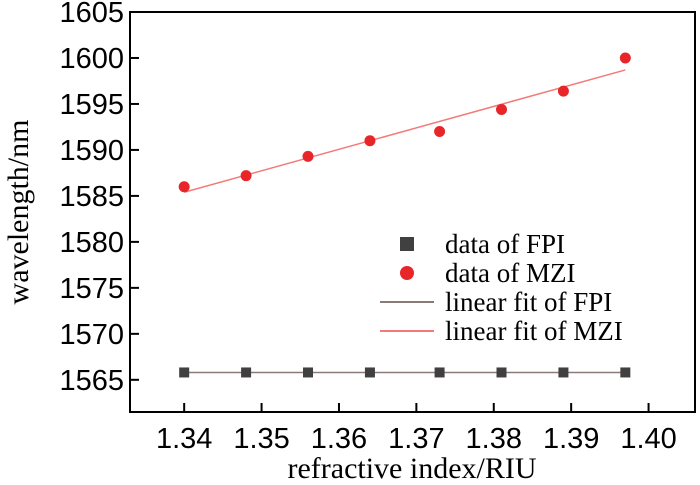 This screenshot has height=485, width=700. What do you see at coordinates (91, 59) in the screenshot?
I see `y-tick-label: 1600` at bounding box center [91, 59].